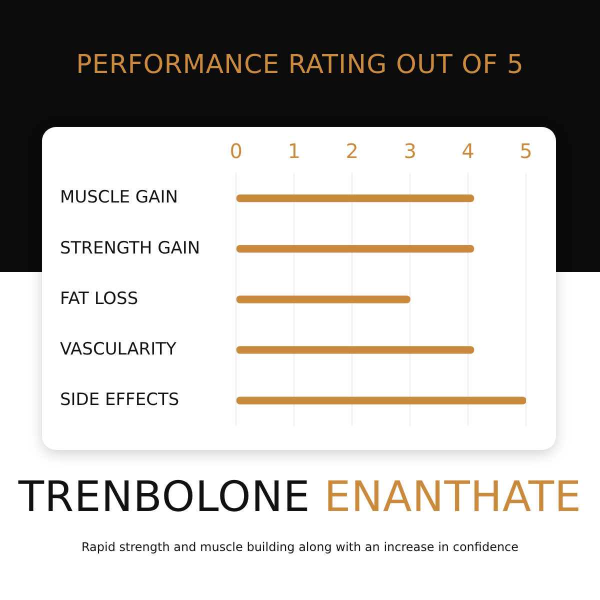 This screenshot has width=600, height=600. I want to click on y-tick-label: MUSCLE GAIN, so click(119, 198).